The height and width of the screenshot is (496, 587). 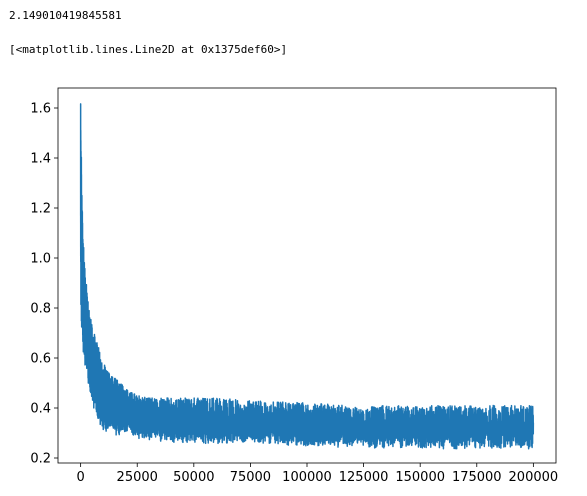 I want to click on y-axis: 0.2 0.4 0.6 0.8 1.0 1.2 1.4 1.6, so click(x=44, y=284).